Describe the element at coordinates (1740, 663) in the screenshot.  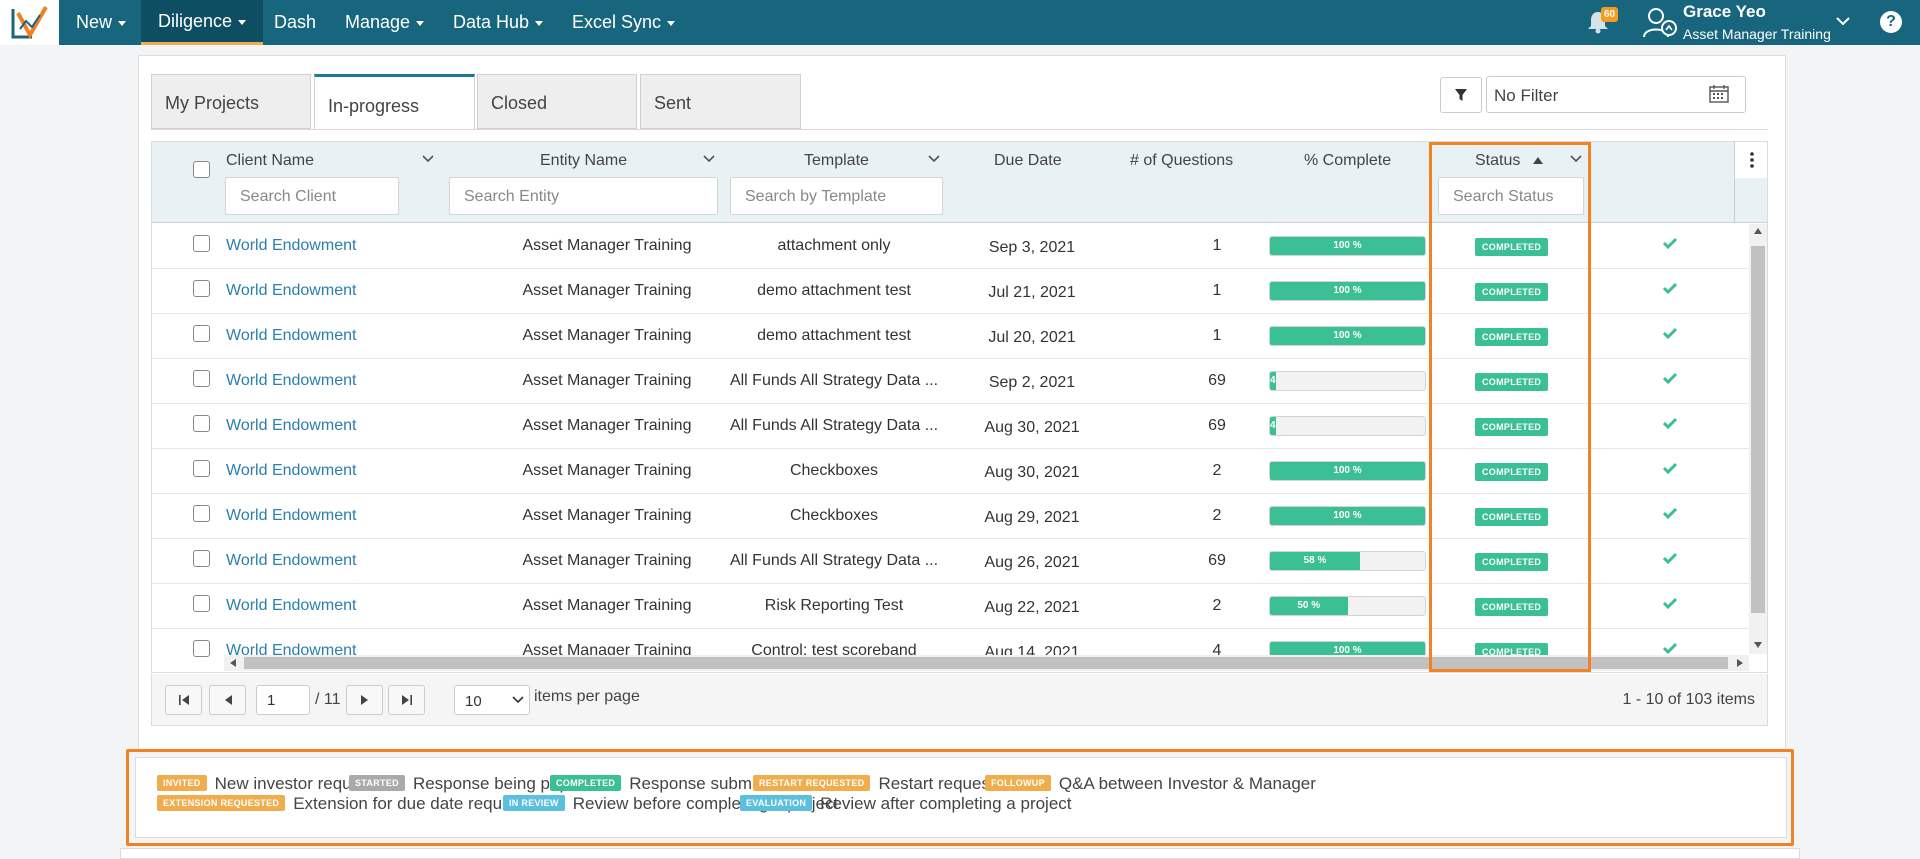
I see `scroll-right-icon` at that location.